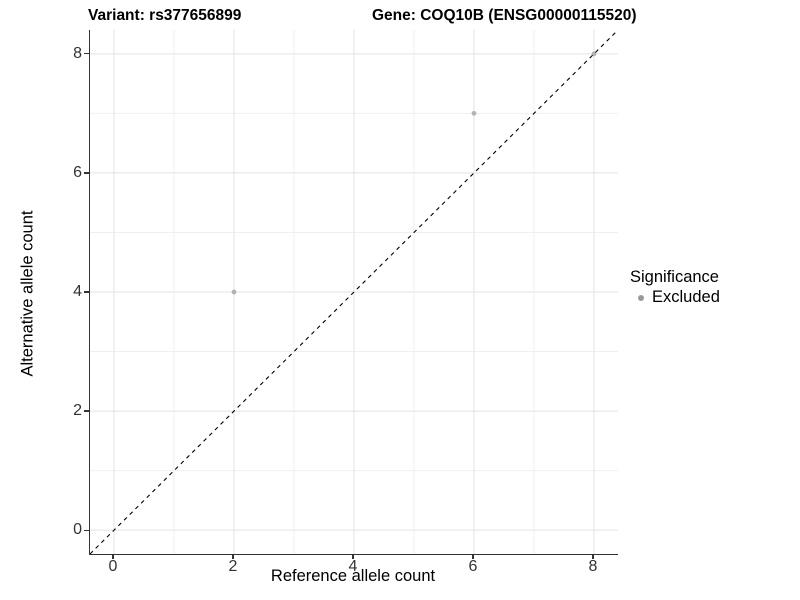 Image resolution: width=800 pixels, height=600 pixels. Describe the element at coordinates (77, 291) in the screenshot. I see `y-tick-label: 4` at that location.